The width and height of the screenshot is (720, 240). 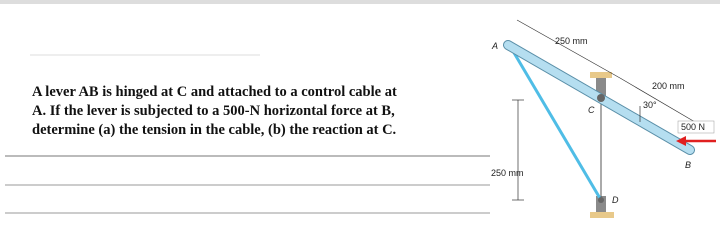 I want to click on force-box, so click(x=696, y=127).